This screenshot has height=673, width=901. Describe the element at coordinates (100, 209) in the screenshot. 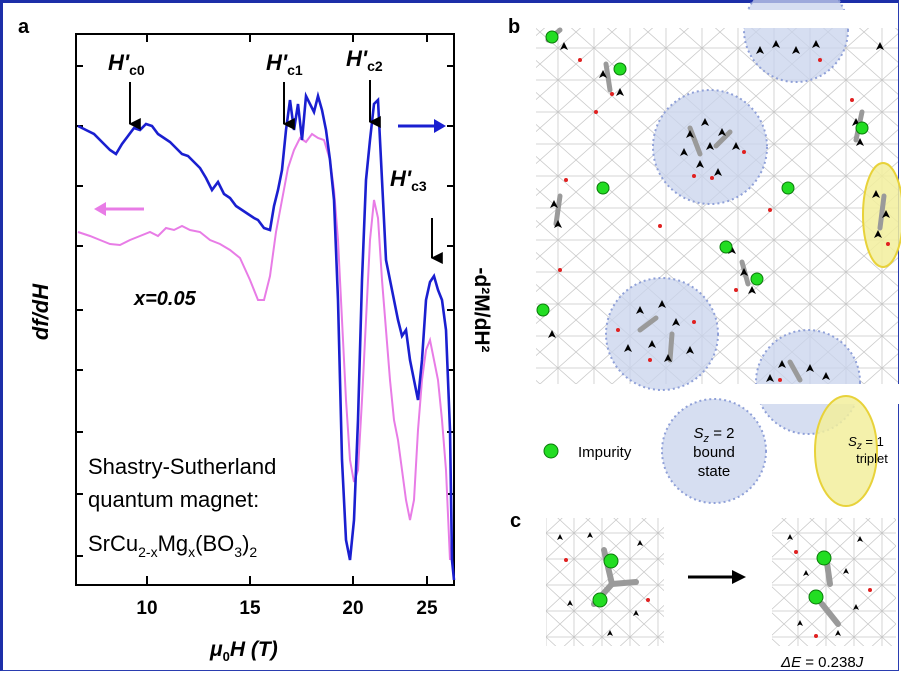

I see `pink-axis-arrowhead` at that location.